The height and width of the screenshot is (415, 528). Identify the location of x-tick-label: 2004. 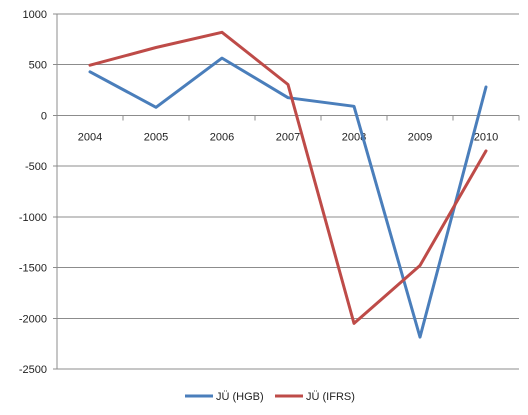
(90, 137).